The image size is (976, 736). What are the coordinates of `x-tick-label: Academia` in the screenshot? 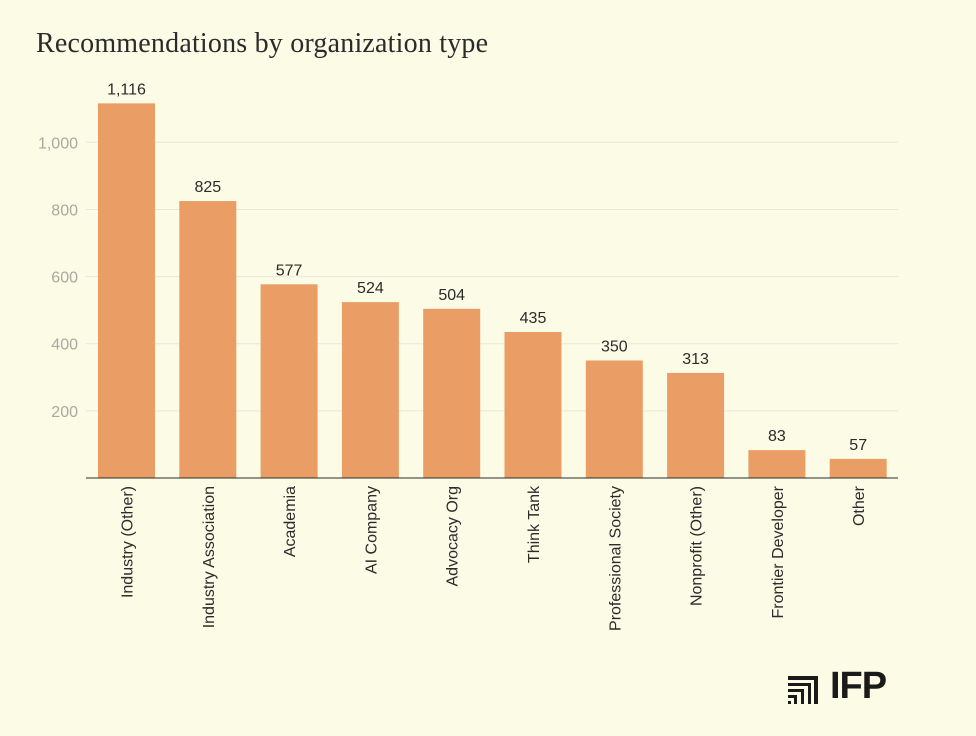 It's located at (290, 521).